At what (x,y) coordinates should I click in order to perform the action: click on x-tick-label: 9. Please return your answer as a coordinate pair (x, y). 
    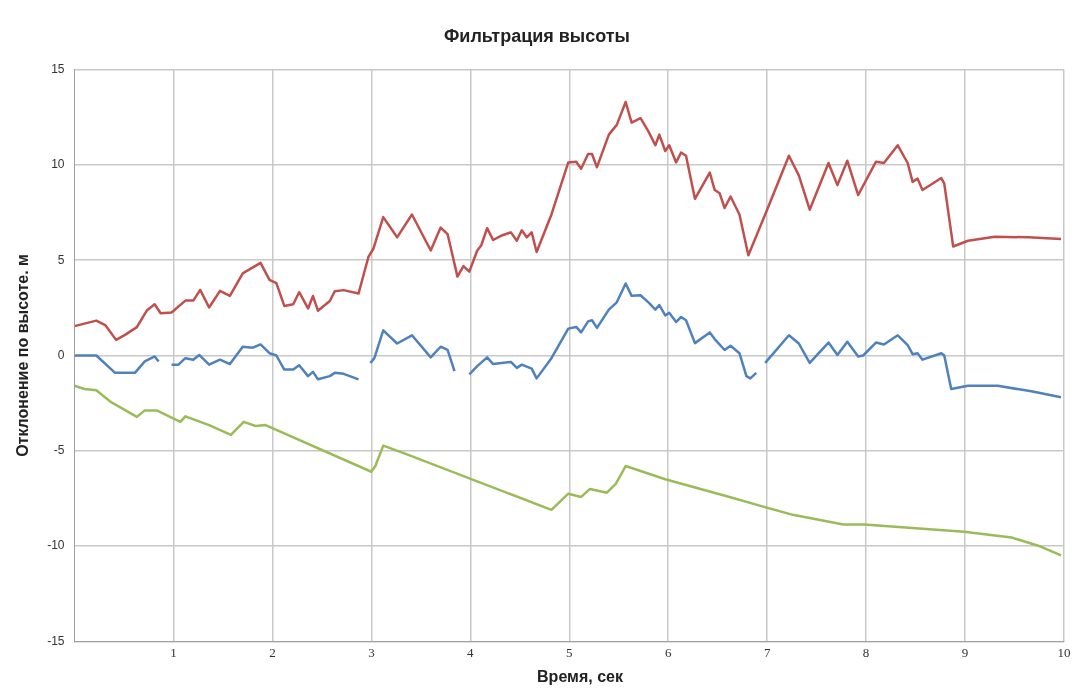
    Looking at the image, I should click on (965, 652).